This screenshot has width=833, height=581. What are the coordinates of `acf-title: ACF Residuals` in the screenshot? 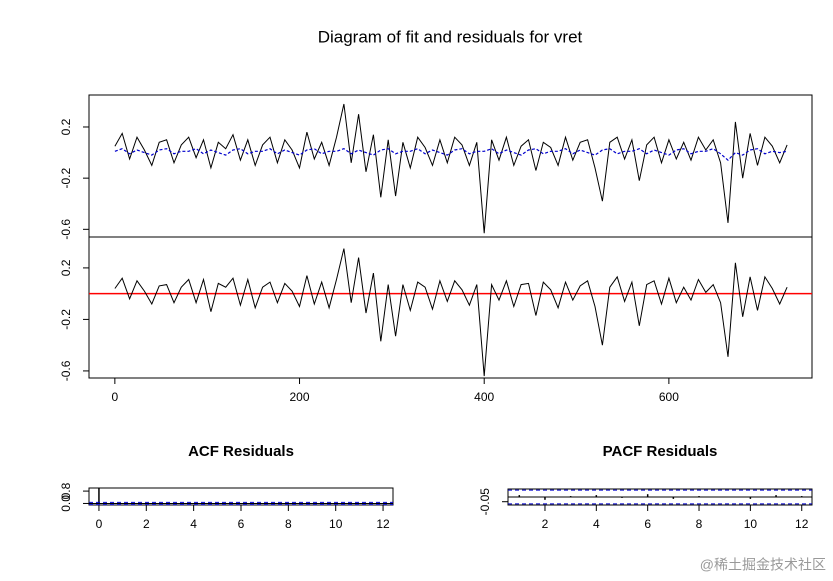 It's located at (241, 451).